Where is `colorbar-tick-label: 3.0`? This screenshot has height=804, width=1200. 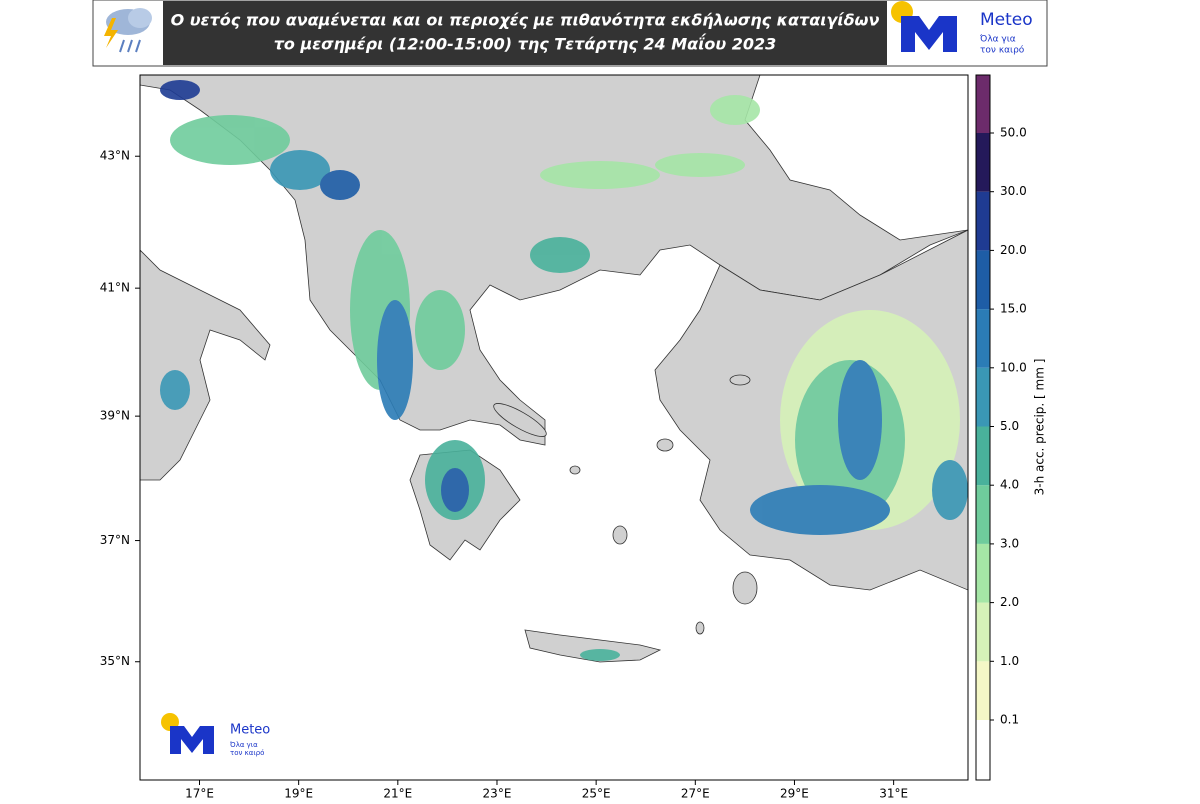
colorbar-tick-label: 3.0 is located at coordinates (1009, 543).